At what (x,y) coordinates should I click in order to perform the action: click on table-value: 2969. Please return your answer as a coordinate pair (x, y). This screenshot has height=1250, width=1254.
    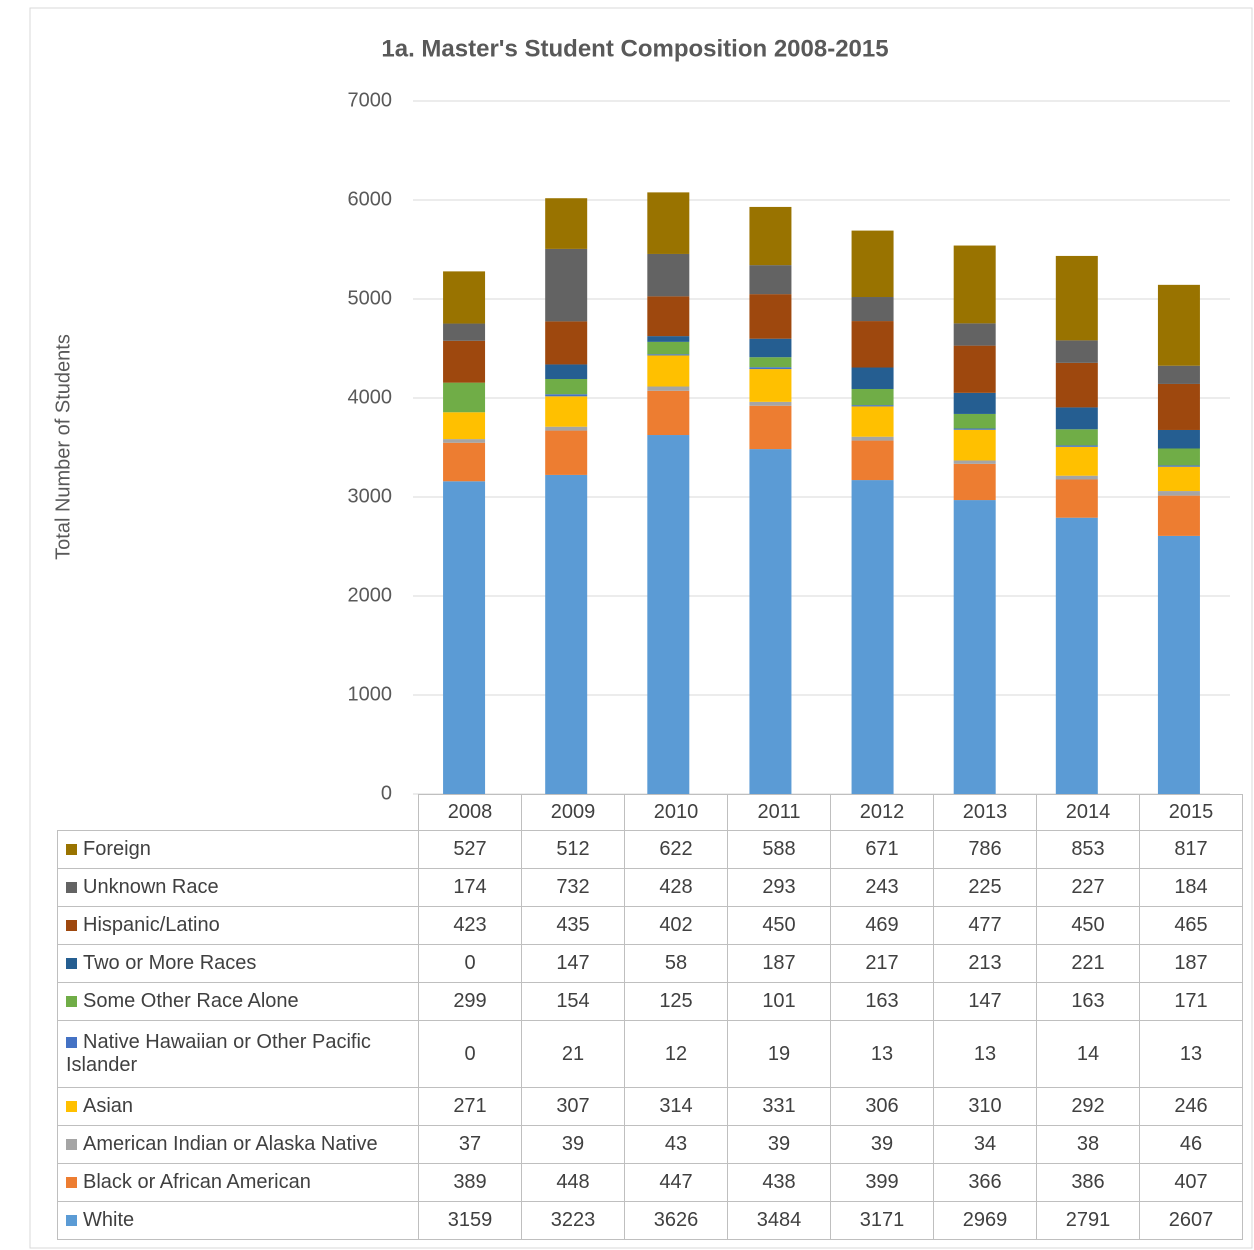
    Looking at the image, I should click on (985, 1220).